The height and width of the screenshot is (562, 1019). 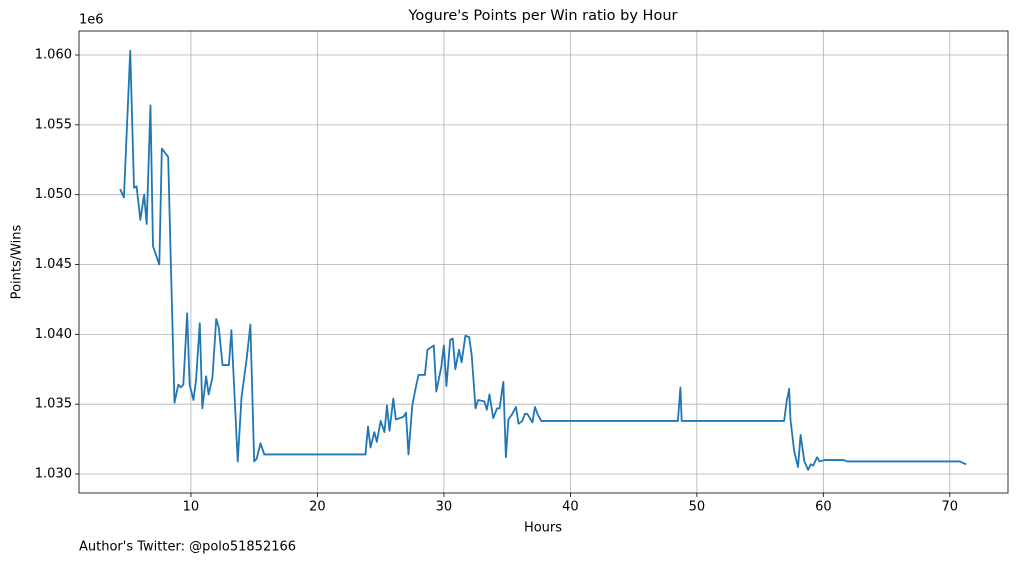 What do you see at coordinates (53, 194) in the screenshot?
I see `y-tick-label: 1.050` at bounding box center [53, 194].